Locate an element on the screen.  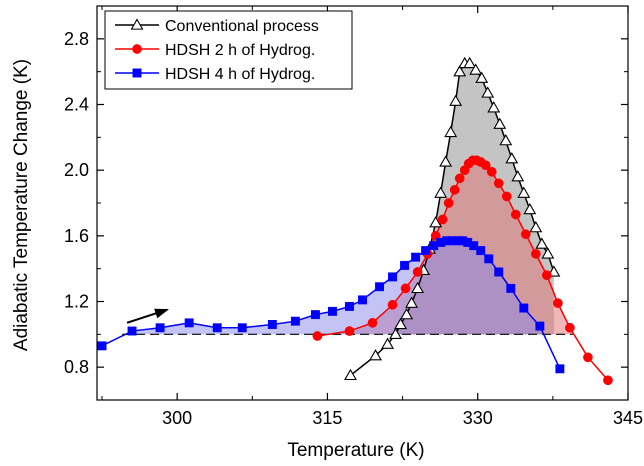
y-axis-title: Adiabatic Temperature Change (K) is located at coordinates (21, 205).